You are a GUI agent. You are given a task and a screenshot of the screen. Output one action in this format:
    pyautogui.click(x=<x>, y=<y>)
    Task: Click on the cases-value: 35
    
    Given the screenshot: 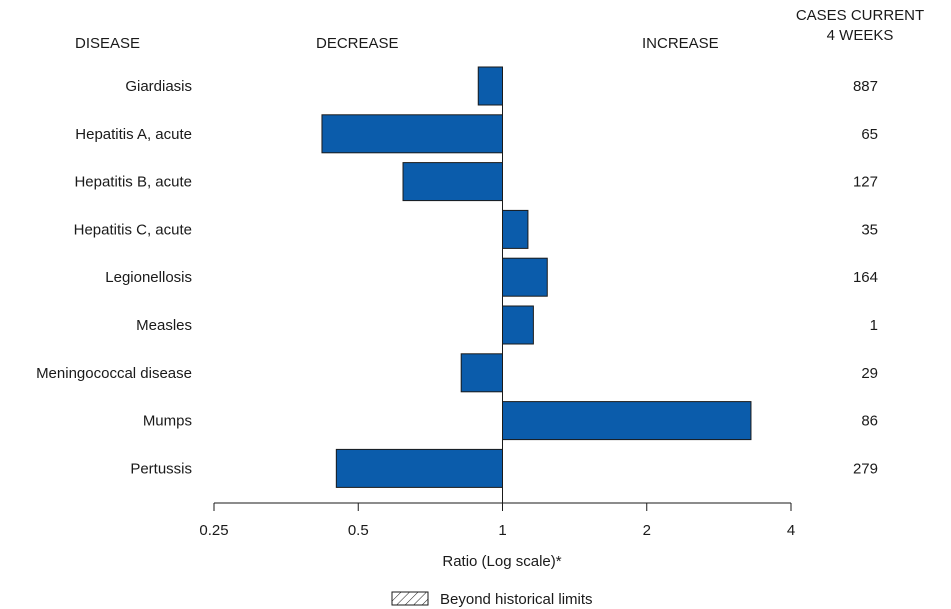 What is the action you would take?
    pyautogui.click(x=869, y=229)
    